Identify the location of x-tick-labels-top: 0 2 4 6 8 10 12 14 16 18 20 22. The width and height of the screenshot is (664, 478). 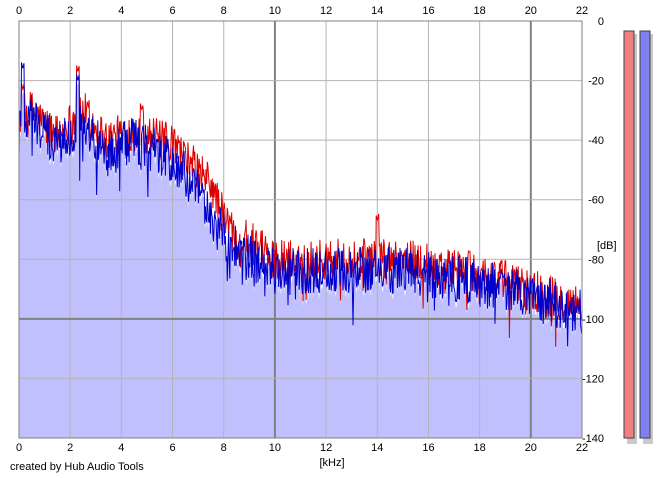
(302, 11).